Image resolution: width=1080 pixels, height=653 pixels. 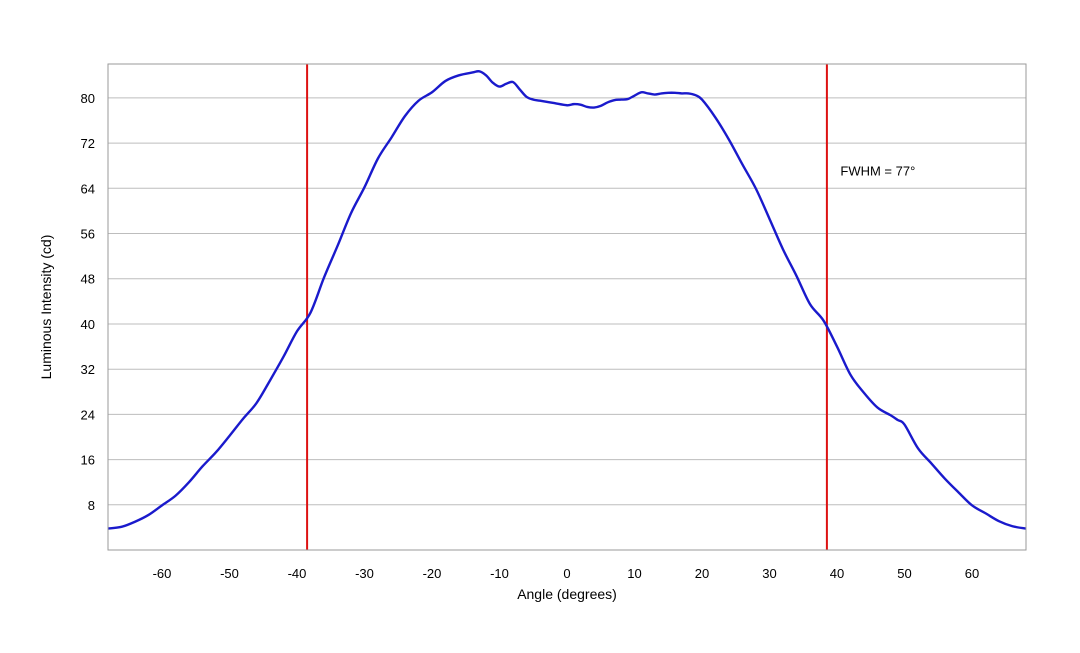 What do you see at coordinates (88, 279) in the screenshot?
I see `y-tick-label: 48` at bounding box center [88, 279].